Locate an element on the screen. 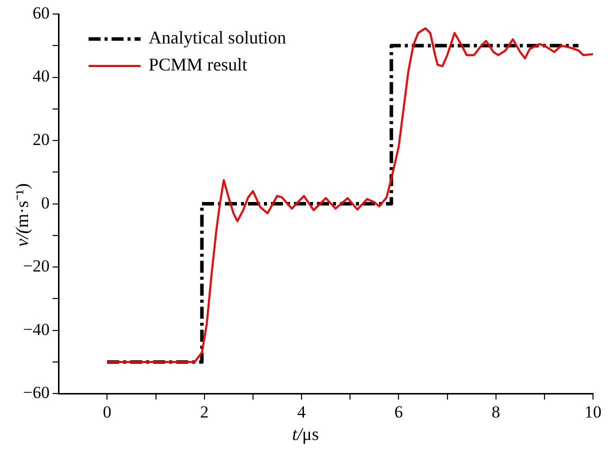 Image resolution: width=611 pixels, height=454 pixels. legend-label: Analytical solution is located at coordinates (217, 38).